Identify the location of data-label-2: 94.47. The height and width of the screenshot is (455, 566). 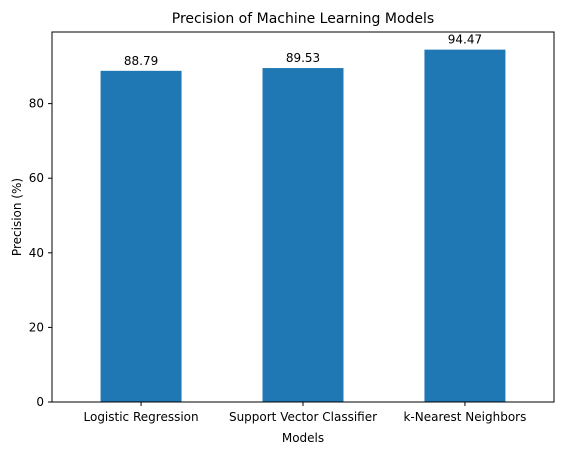
(465, 40).